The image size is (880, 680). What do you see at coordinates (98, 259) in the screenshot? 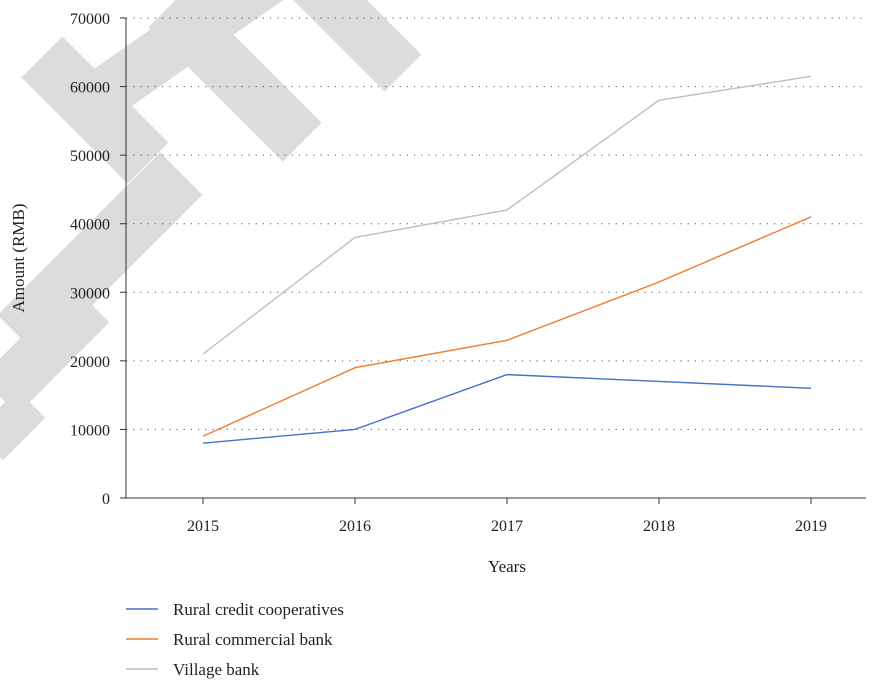
I see `y-ticks: 0 10000 20000 30000 40000 50000 60000 70000` at bounding box center [98, 259].